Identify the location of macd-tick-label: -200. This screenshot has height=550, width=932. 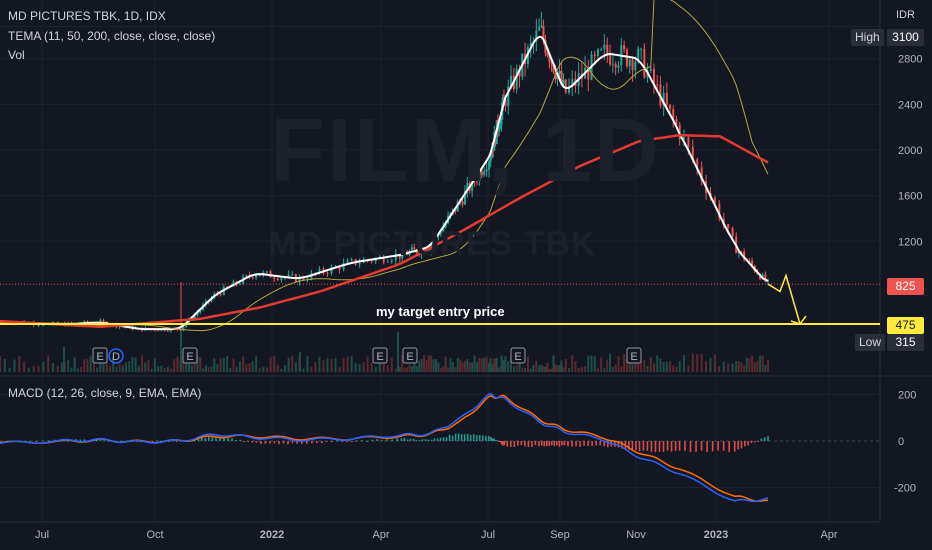
(905, 489).